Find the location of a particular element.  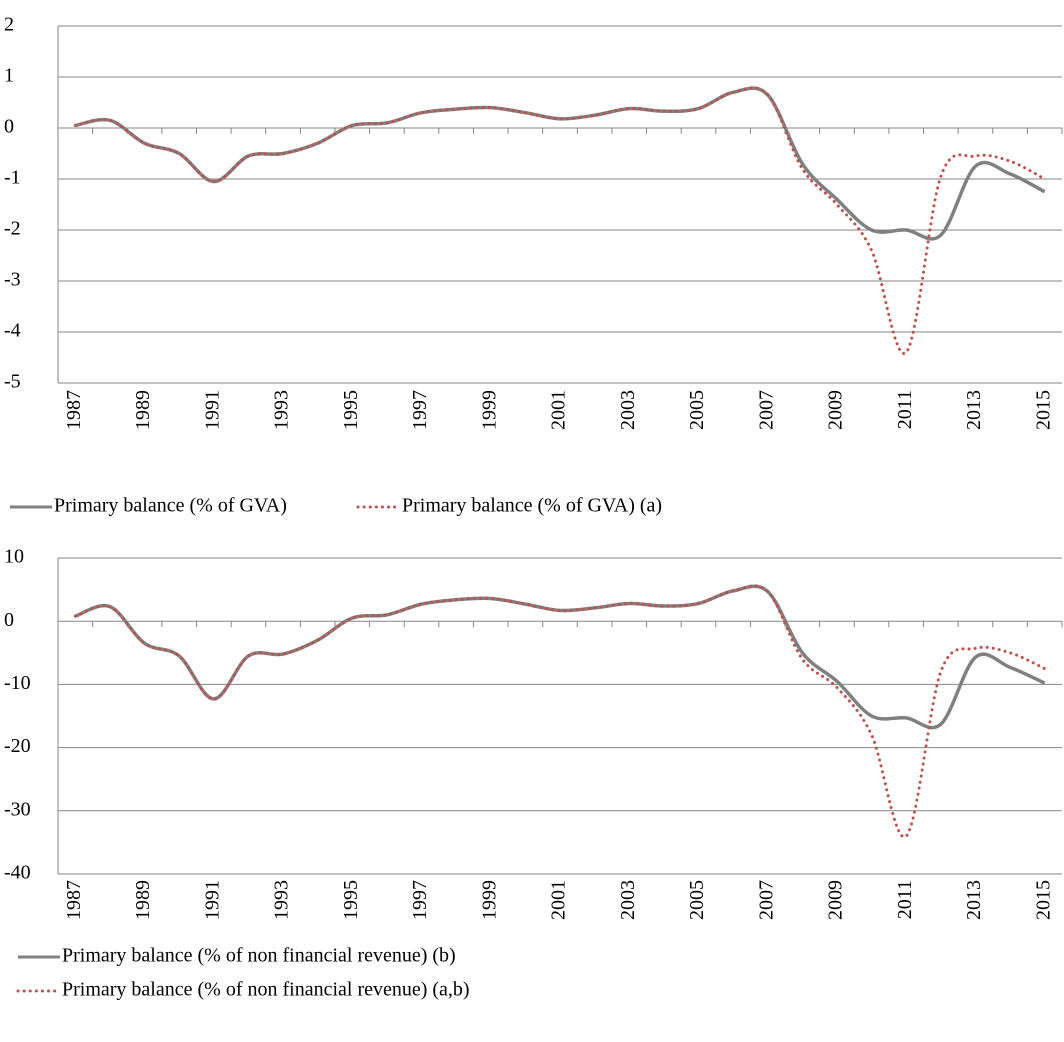

y-tick-label: 2 is located at coordinates (9, 25).